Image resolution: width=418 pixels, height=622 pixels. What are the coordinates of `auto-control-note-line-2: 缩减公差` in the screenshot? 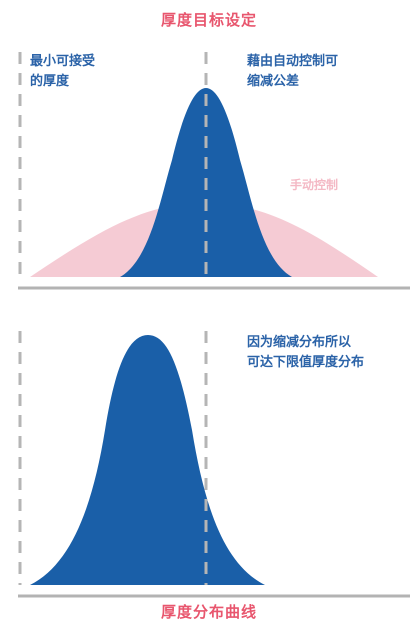 It's located at (273, 81).